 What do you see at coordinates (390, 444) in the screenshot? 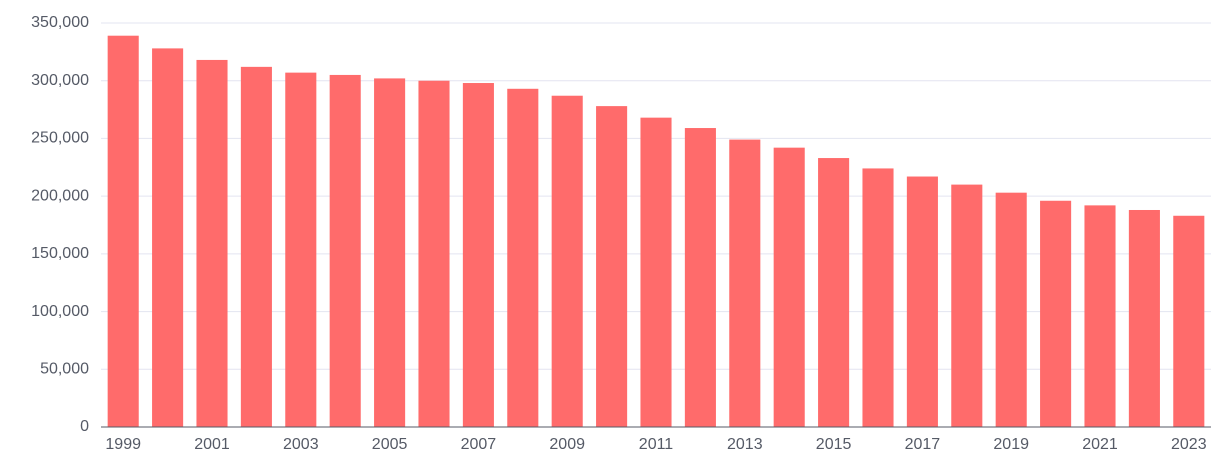
I see `x-tick-label: 2005` at bounding box center [390, 444].